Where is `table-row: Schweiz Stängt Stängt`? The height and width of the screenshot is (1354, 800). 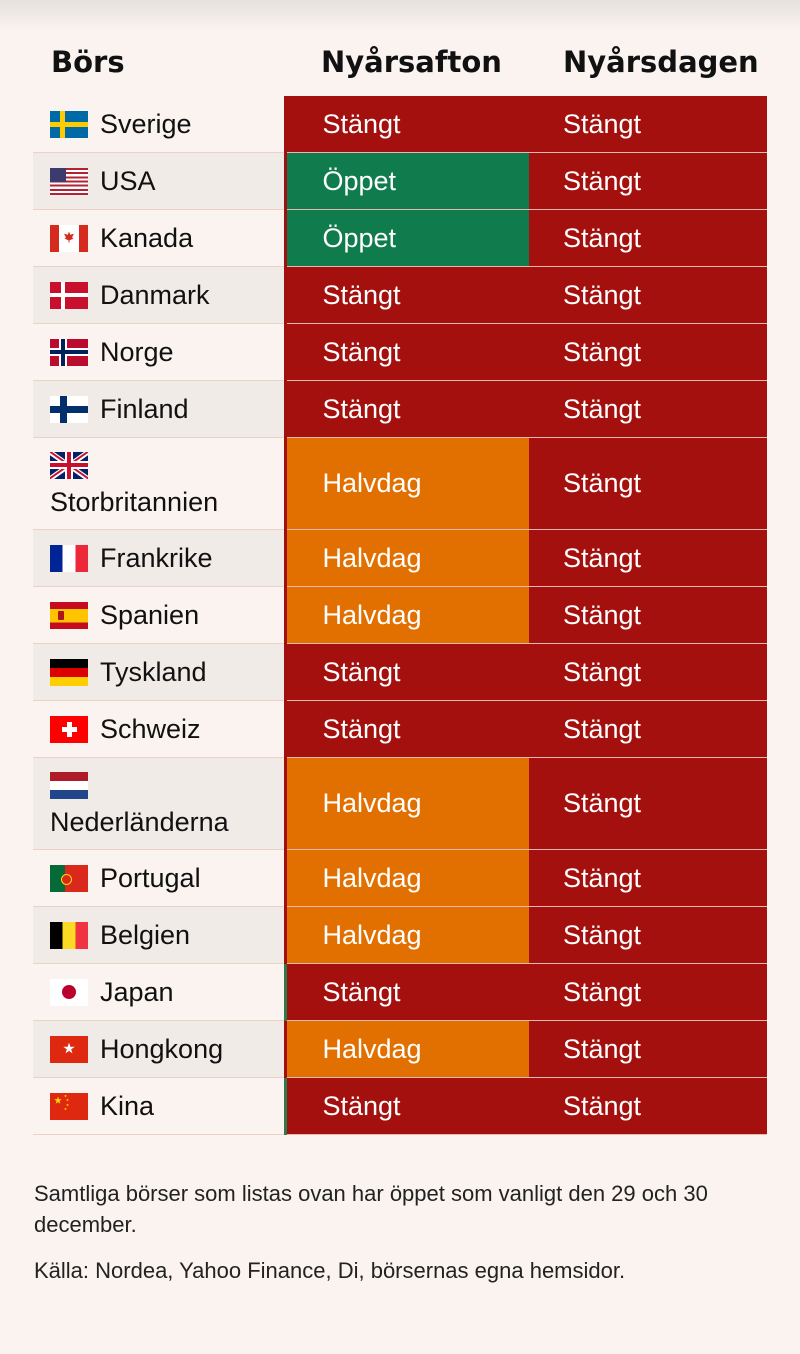 table-row: Schweiz Stängt Stängt is located at coordinates (400, 729).